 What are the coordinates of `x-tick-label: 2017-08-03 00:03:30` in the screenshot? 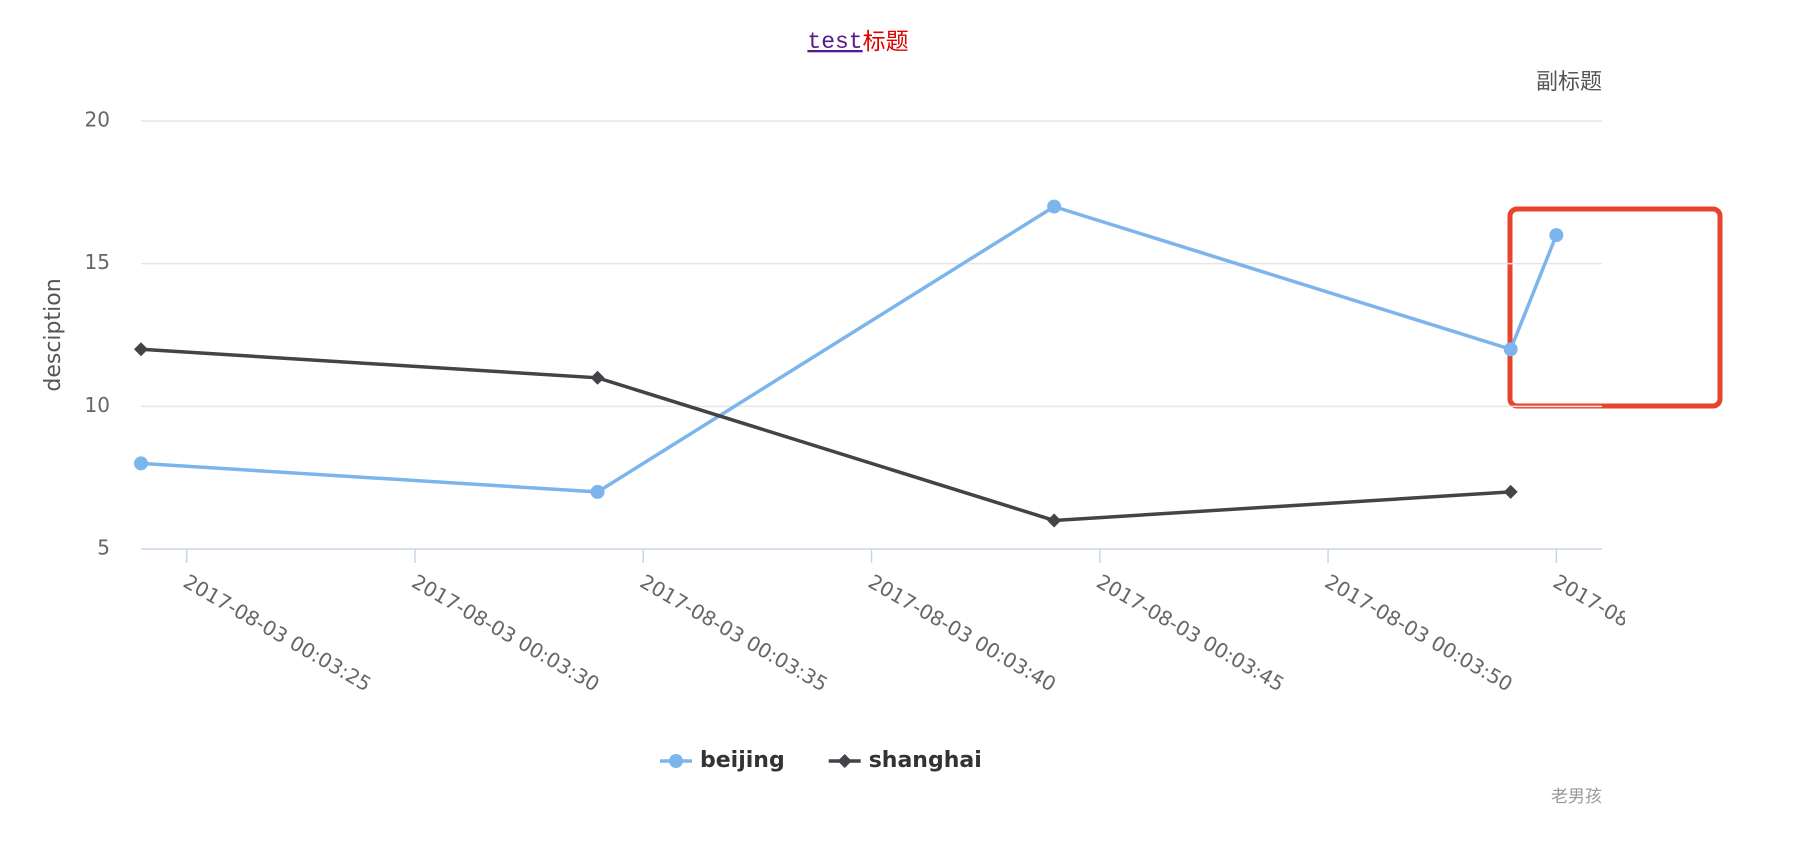 It's located at (506, 632).